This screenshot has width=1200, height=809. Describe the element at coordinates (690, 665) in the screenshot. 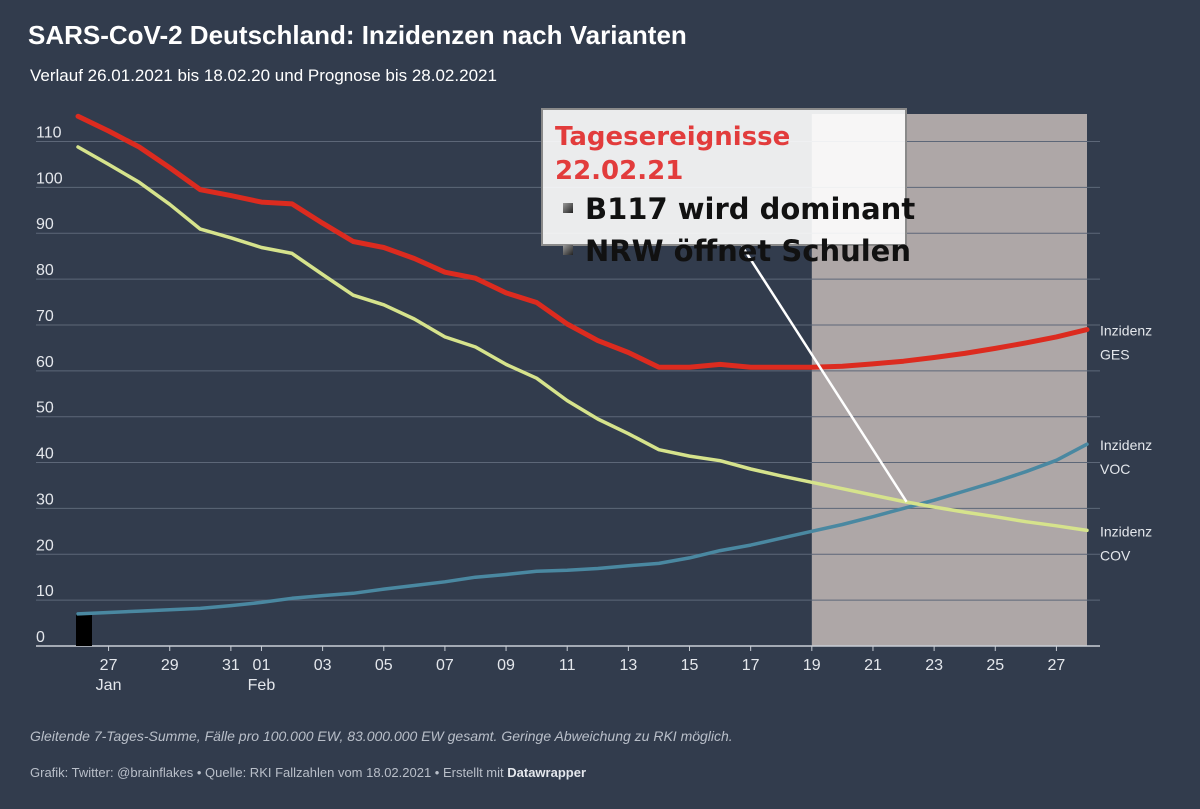

I see `x-tick-label: 15` at that location.